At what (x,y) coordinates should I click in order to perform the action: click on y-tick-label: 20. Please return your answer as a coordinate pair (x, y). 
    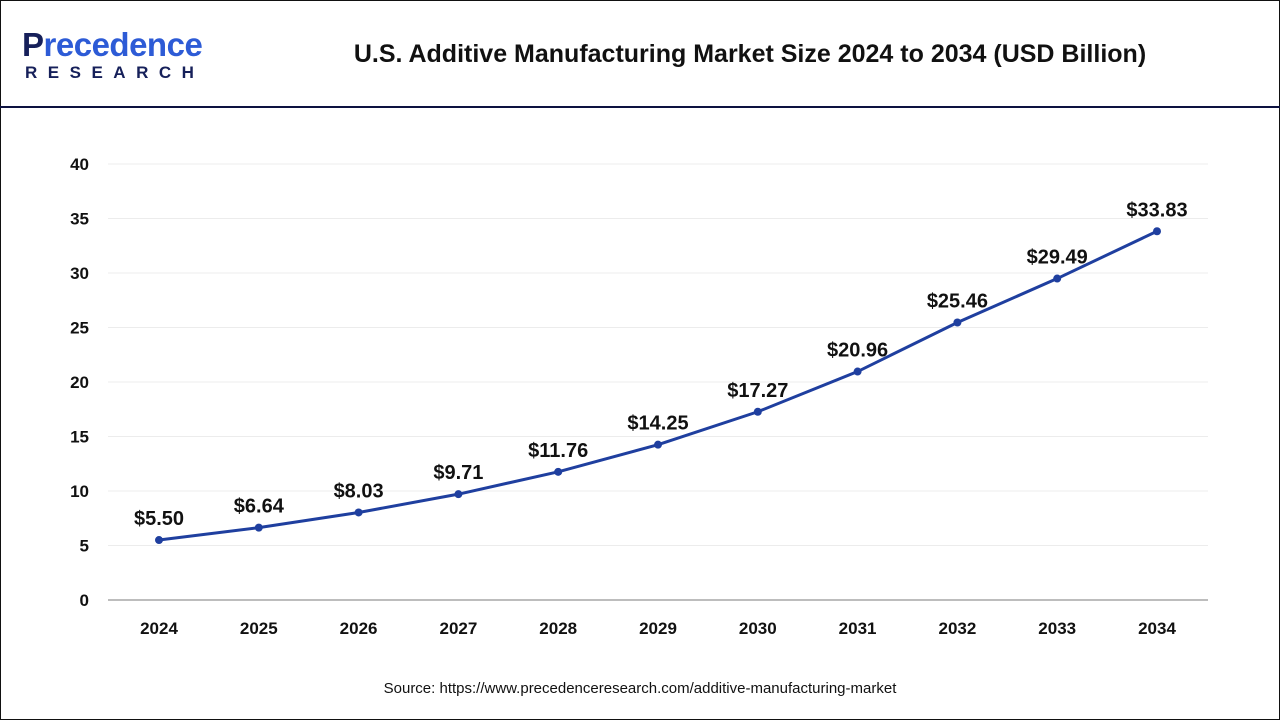
    Looking at the image, I should click on (79, 382).